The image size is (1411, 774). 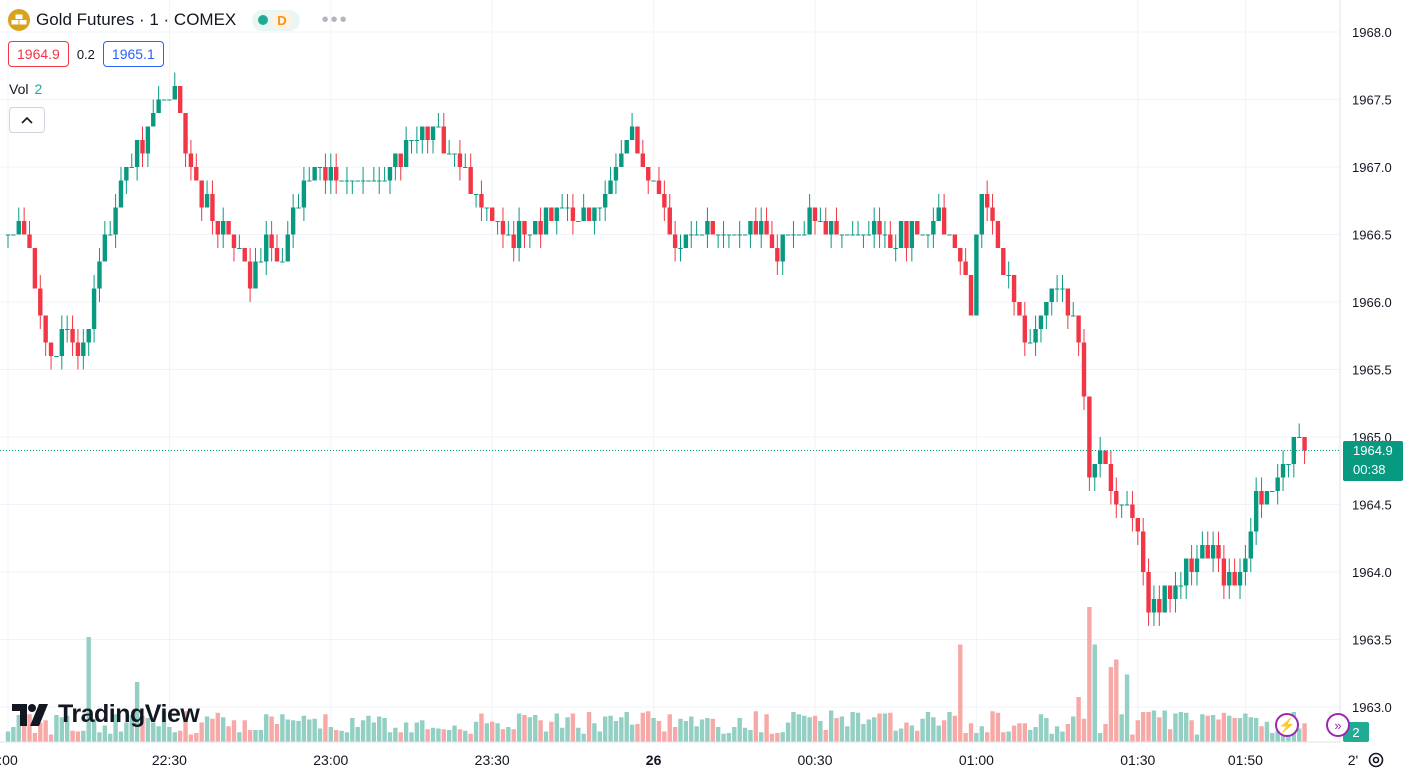 I want to click on lightning-icon: ⚡, so click(x=1287, y=725).